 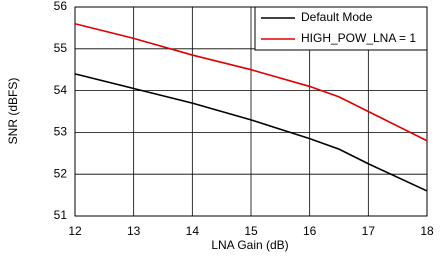 I want to click on x-tick-label: 12, so click(x=75, y=231).